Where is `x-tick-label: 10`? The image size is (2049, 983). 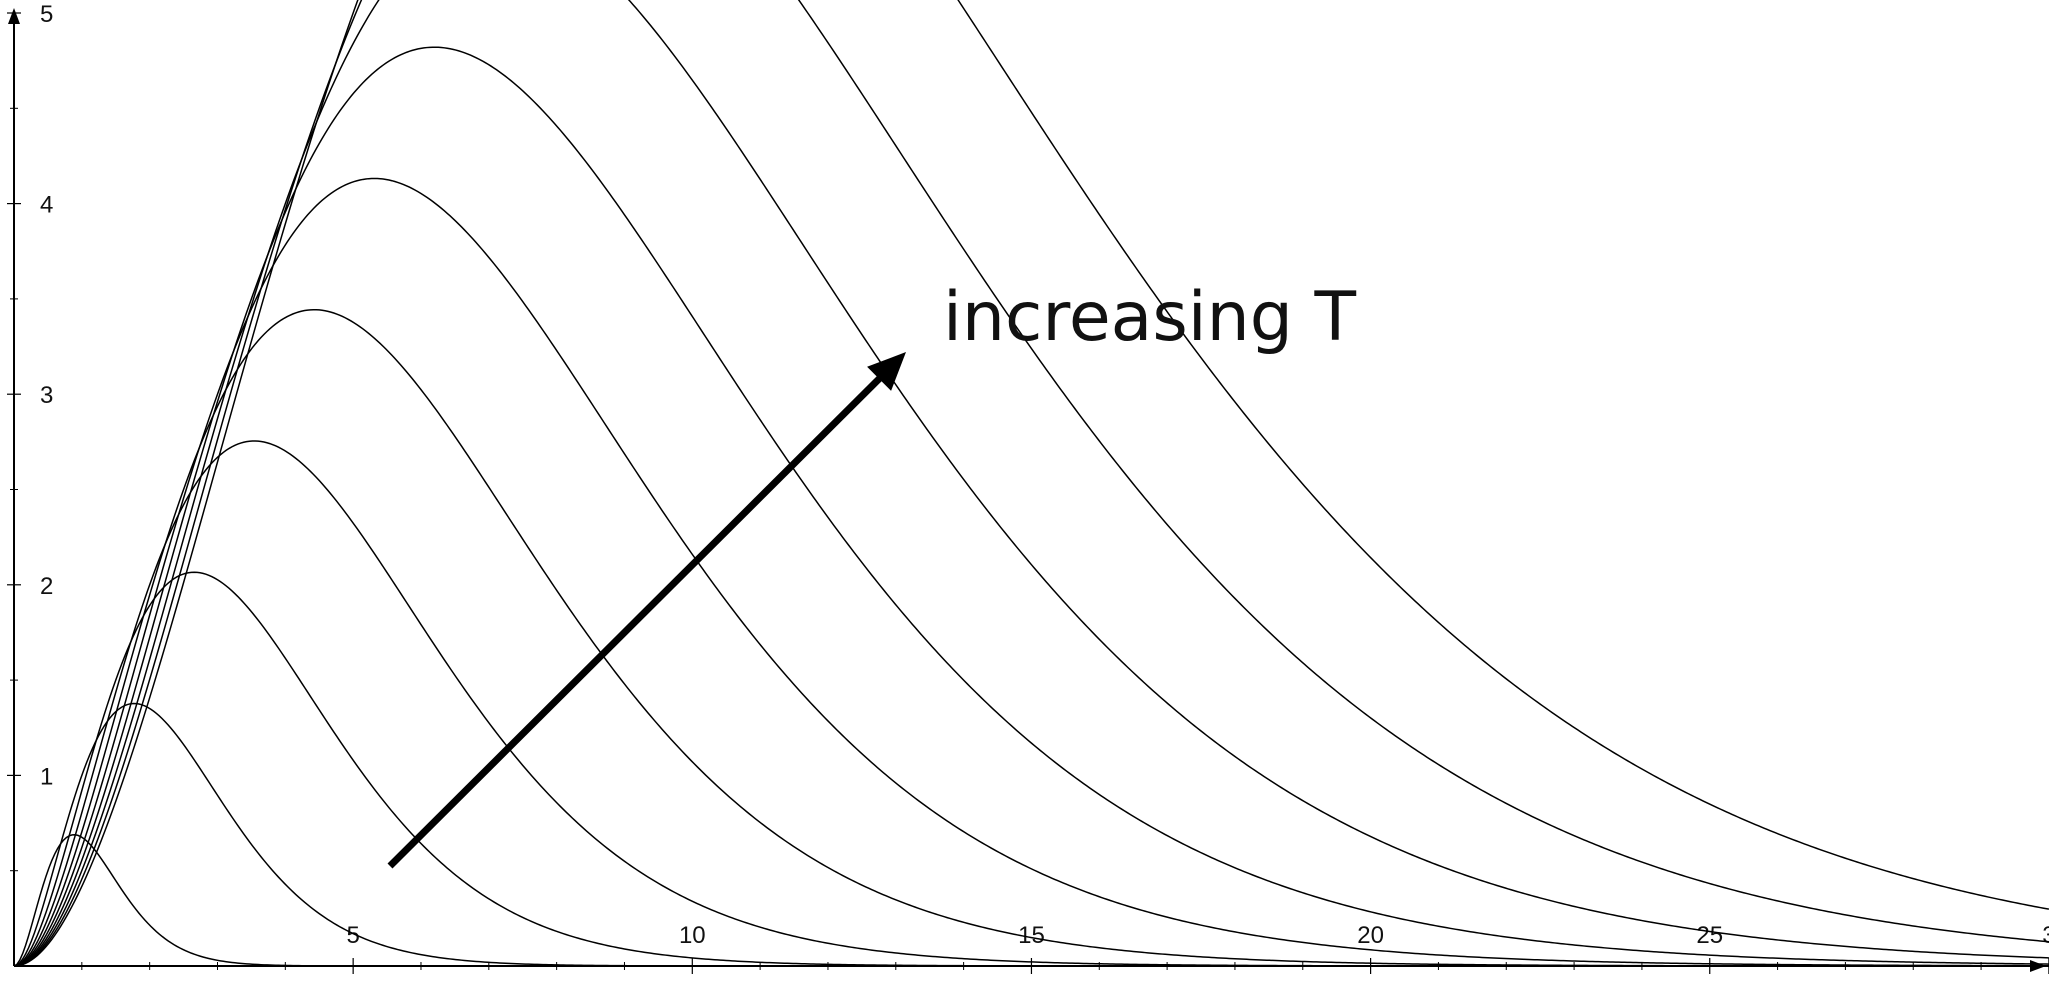
x-tick-label: 10 is located at coordinates (692, 935).